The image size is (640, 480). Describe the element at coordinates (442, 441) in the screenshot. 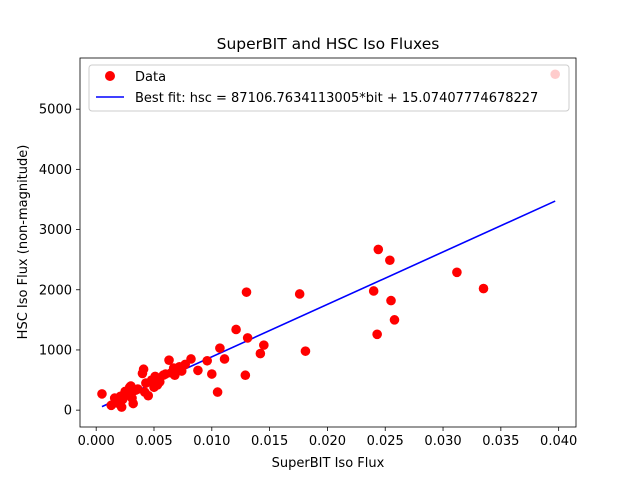

I see `x-tick-label: 0.030` at that location.